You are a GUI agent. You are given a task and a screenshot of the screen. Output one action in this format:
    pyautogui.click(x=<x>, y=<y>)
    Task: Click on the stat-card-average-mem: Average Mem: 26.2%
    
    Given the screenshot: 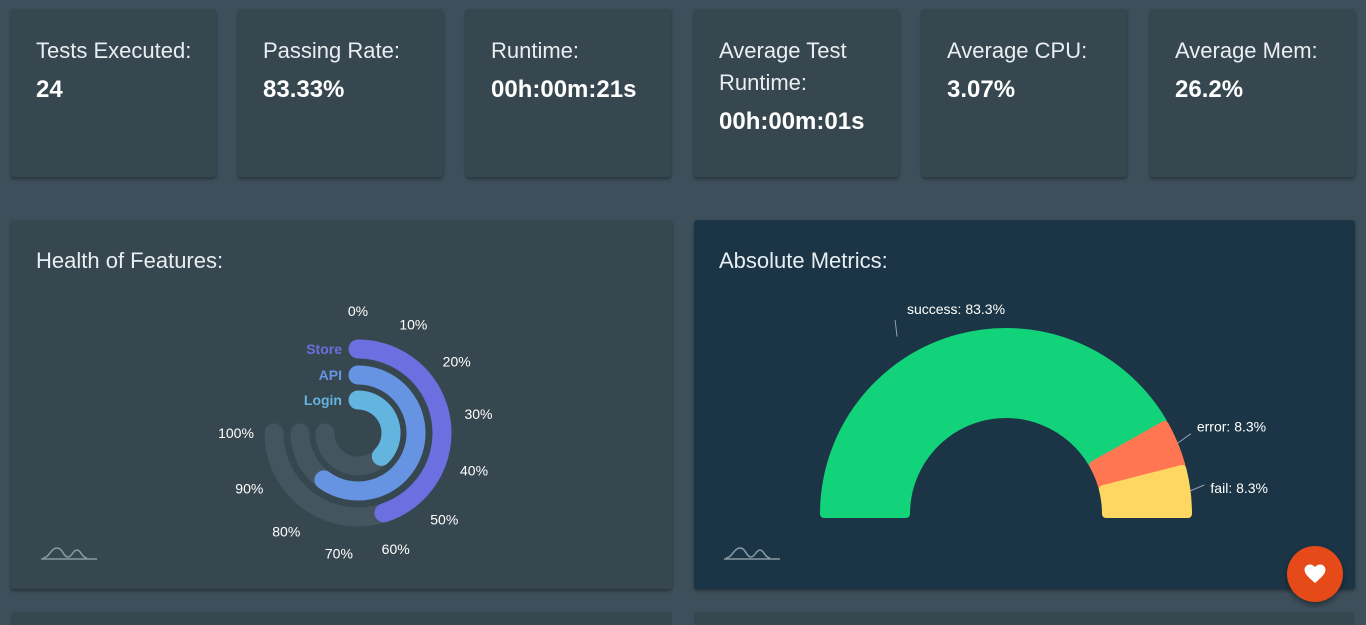 What is the action you would take?
    pyautogui.click(x=1252, y=93)
    